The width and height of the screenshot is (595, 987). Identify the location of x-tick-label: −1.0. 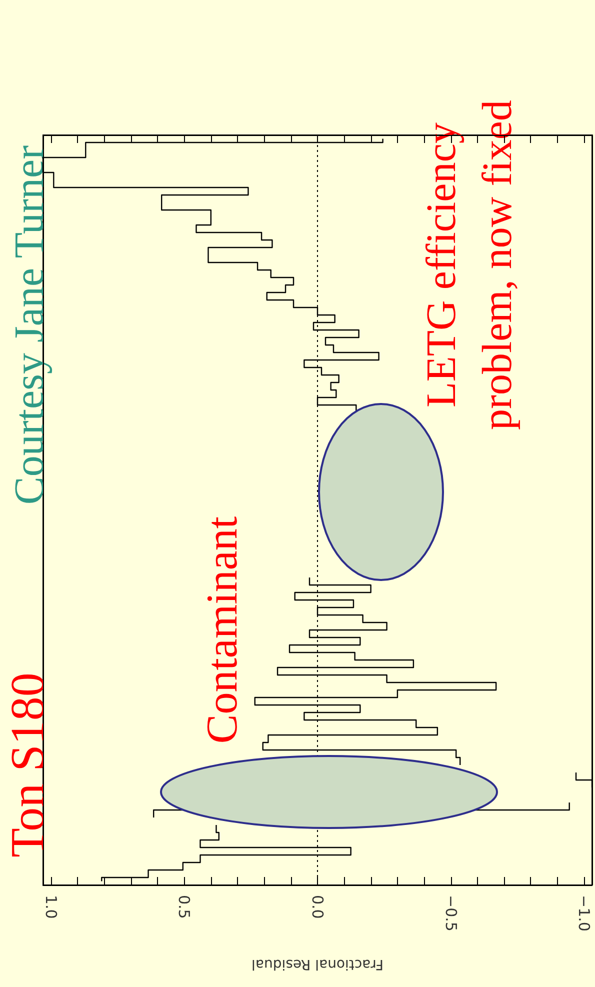
(584, 913).